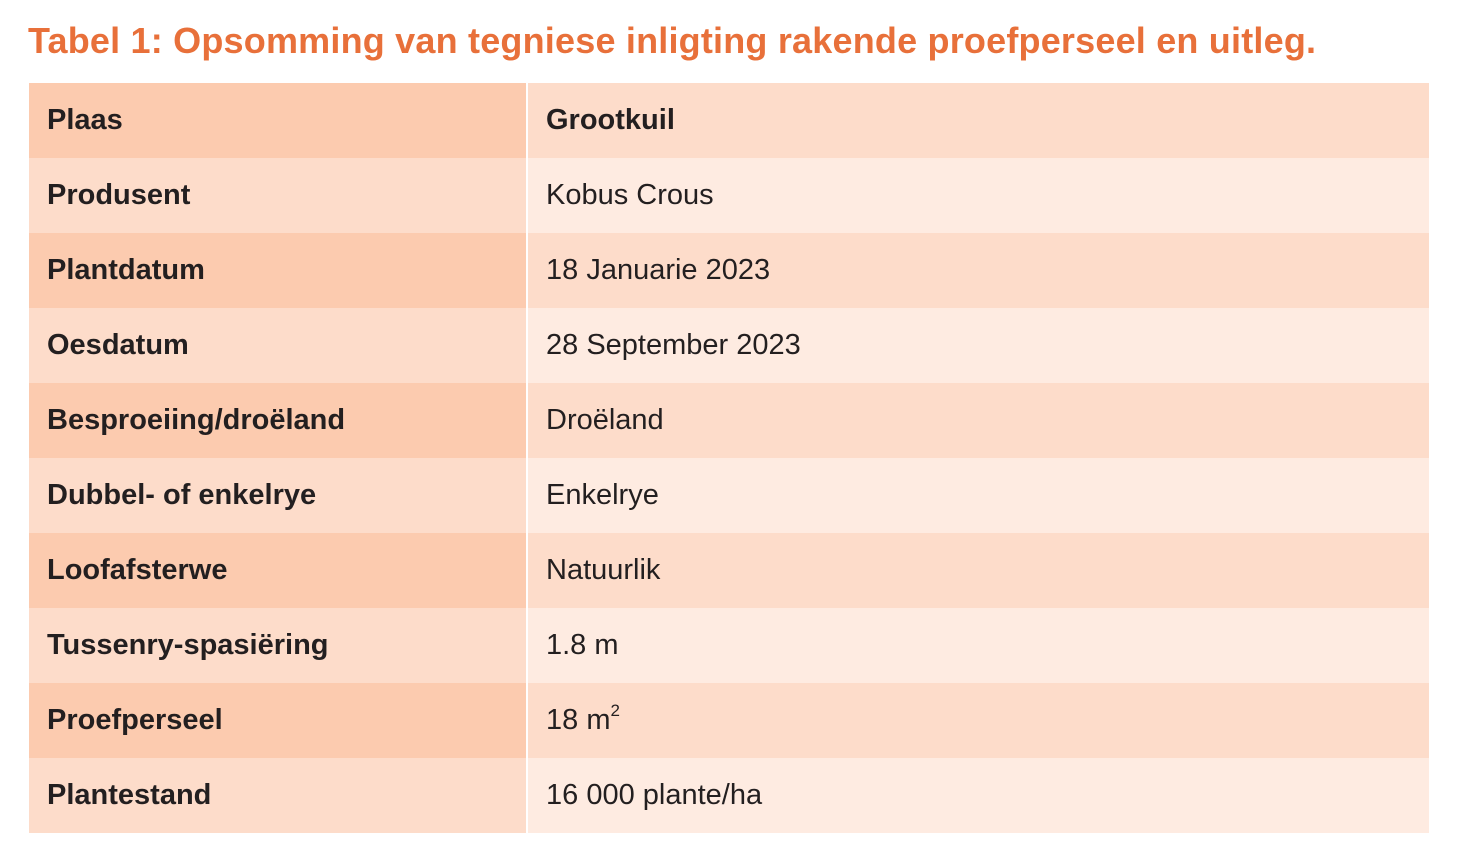 This screenshot has width=1457, height=867. Describe the element at coordinates (978, 645) in the screenshot. I see `row-value-spasiering: 1.8 m` at that location.